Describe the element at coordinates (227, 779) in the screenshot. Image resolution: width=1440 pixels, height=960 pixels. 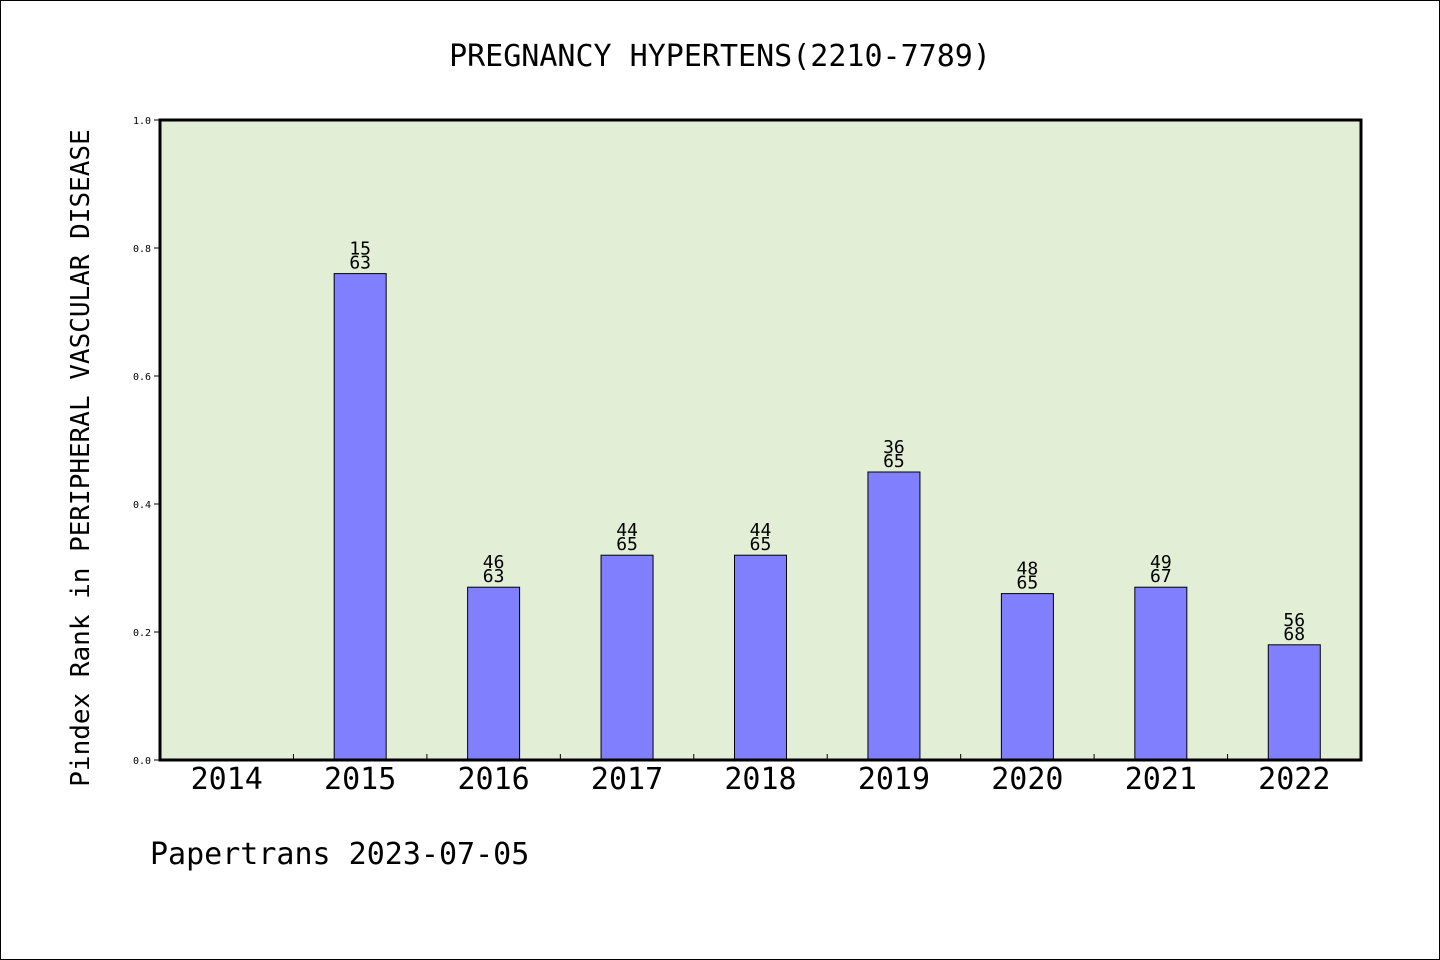
I see `x-tick-label: 2014` at that location.